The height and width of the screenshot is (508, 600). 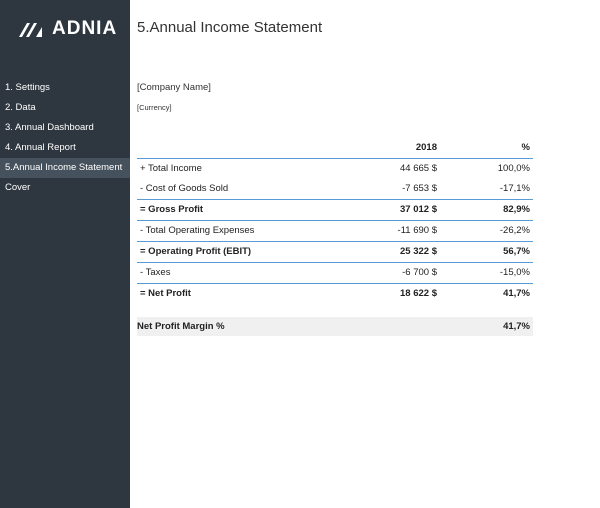 What do you see at coordinates (172, 209) in the screenshot?
I see `row-label: = Gross Profit` at bounding box center [172, 209].